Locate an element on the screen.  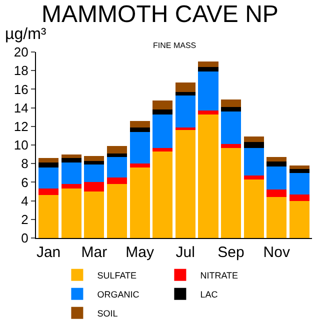
y-tick-label: 2 is located at coordinates (24, 219).